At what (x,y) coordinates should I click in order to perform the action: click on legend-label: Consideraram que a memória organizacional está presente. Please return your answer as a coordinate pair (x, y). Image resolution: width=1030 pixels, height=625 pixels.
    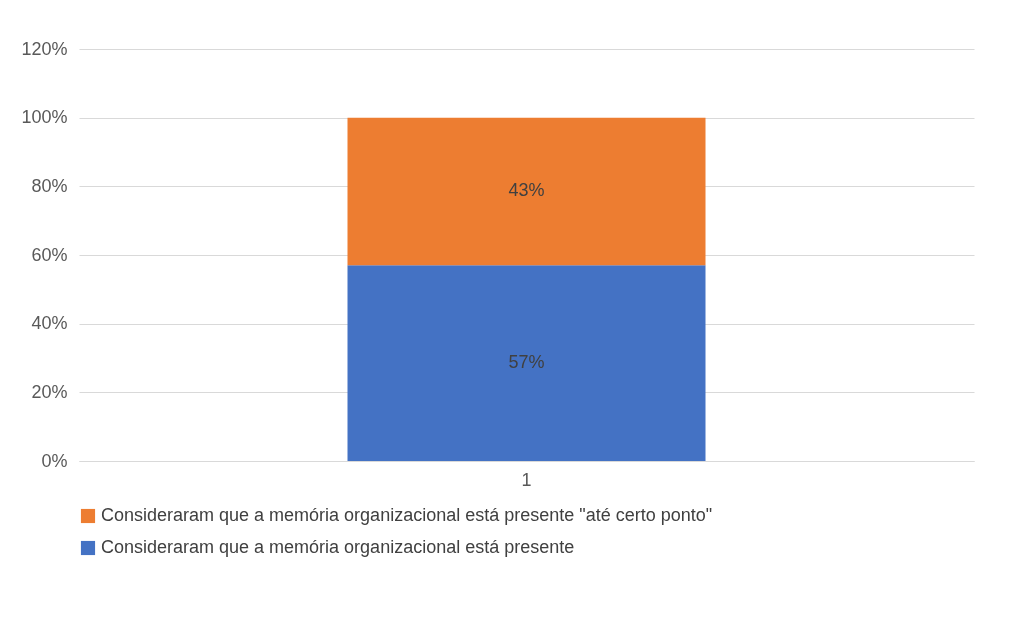
    Looking at the image, I should click on (338, 547).